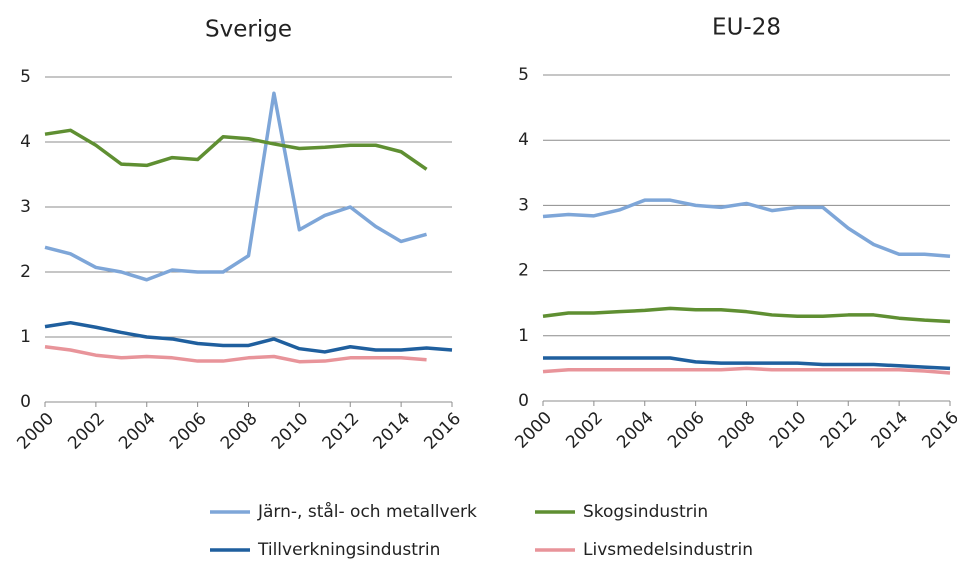 The height and width of the screenshot is (563, 957). Describe the element at coordinates (645, 512) in the screenshot. I see `legend-label: Skogsindustrin` at that location.